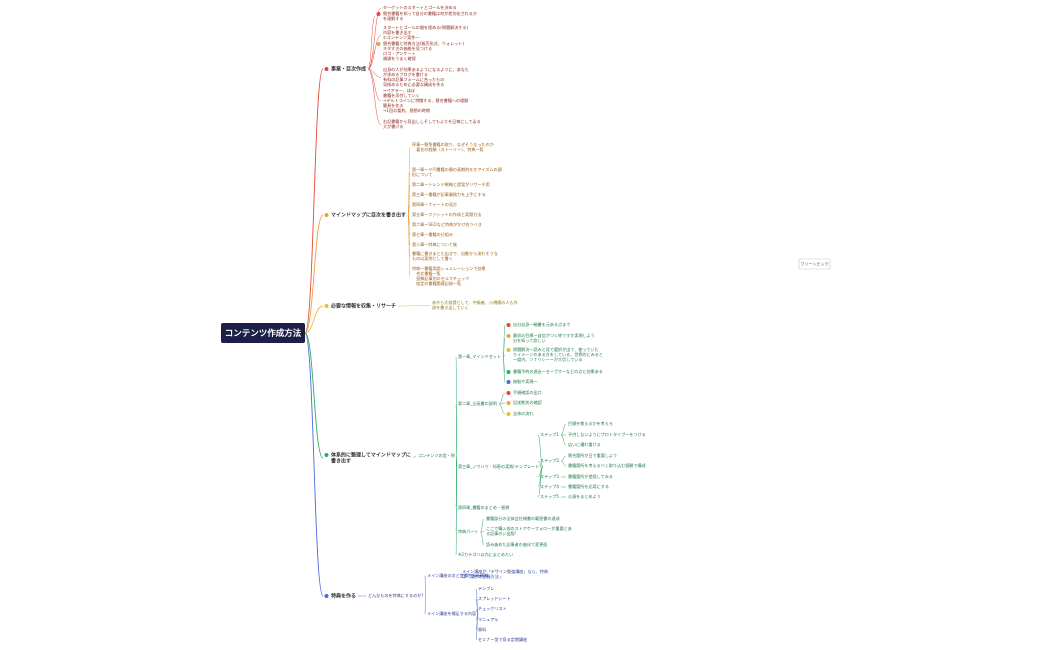 The image size is (1050, 650). I want to click on topic-label: →1回の要約、感想の時期, so click(406, 110).